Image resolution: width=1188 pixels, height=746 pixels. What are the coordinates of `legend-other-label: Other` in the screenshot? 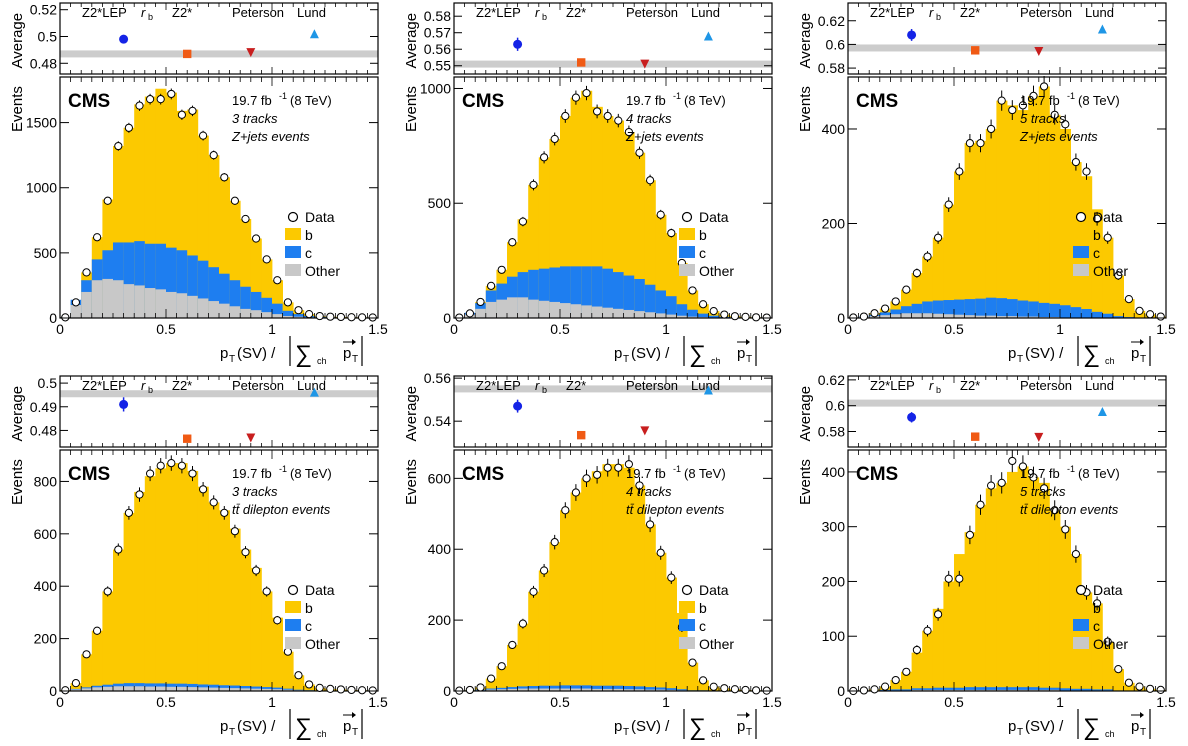 It's located at (1110, 644).